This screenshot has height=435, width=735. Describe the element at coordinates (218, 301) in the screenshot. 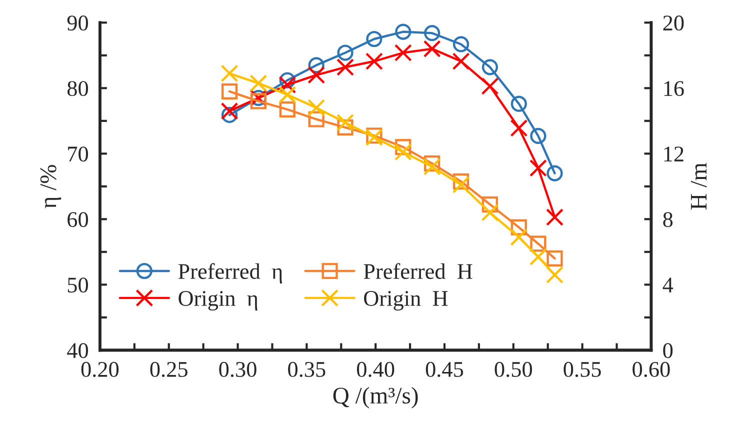

I see `legend-label: Origin η` at that location.